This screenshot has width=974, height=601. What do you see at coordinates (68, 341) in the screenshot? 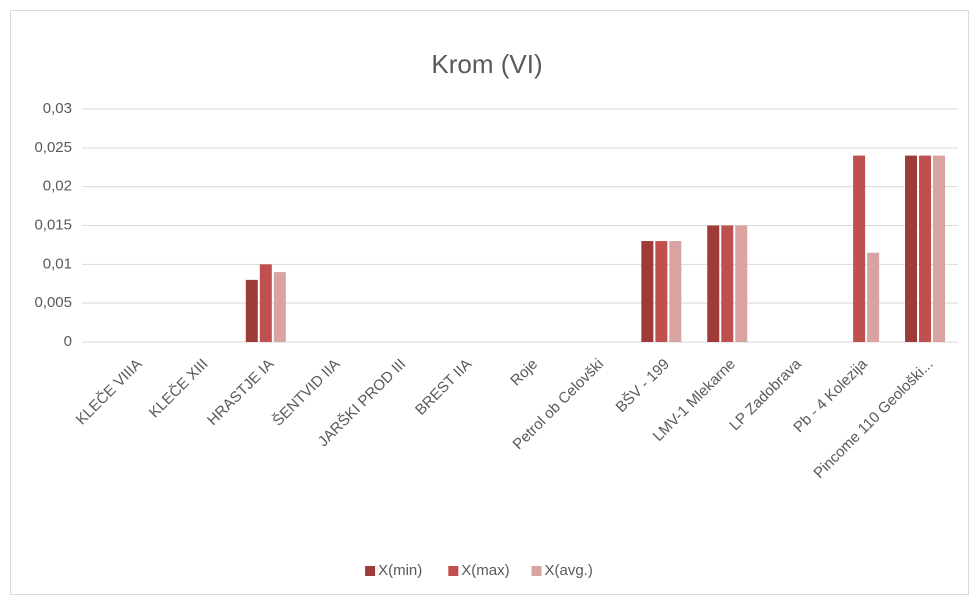
I see `y-tick-label: 0` at bounding box center [68, 341].